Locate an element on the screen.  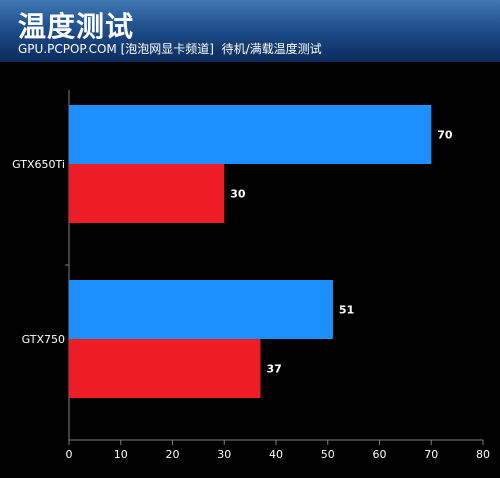
x-tick-label: 80 is located at coordinates (483, 454).